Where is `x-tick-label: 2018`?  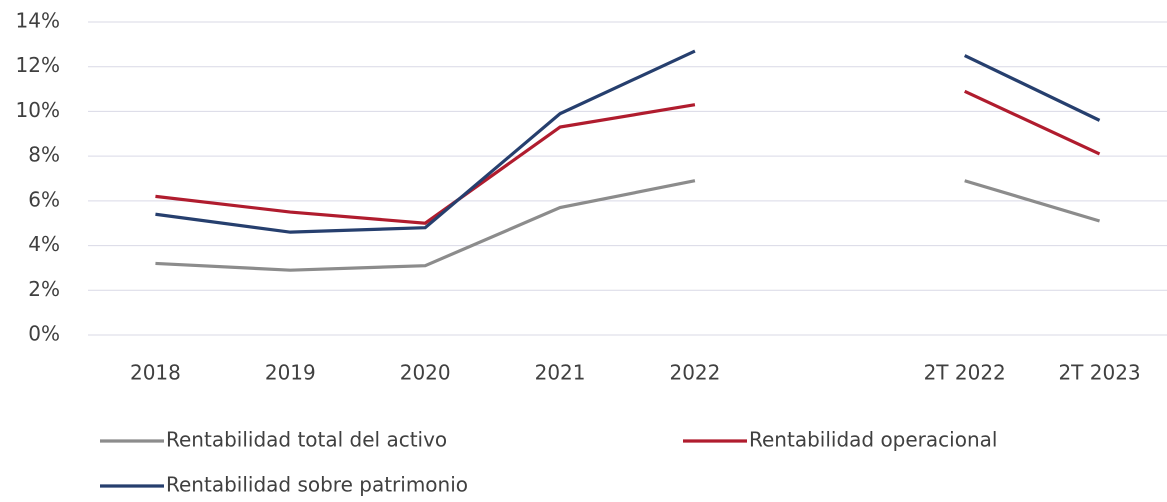 x-tick-label: 2018 is located at coordinates (155, 373).